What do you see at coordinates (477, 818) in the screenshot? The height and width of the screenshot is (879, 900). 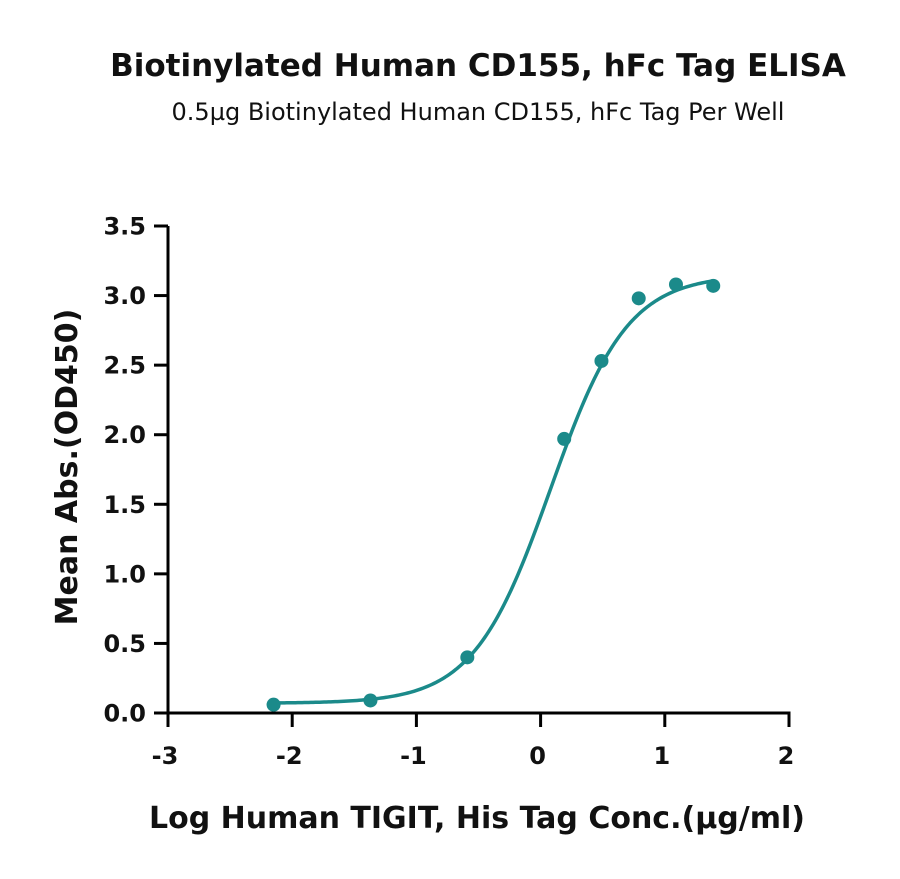 I see `x-axis-label: Log Human TIGIT, His Tag Conc.(µg/ml)` at bounding box center [477, 818].